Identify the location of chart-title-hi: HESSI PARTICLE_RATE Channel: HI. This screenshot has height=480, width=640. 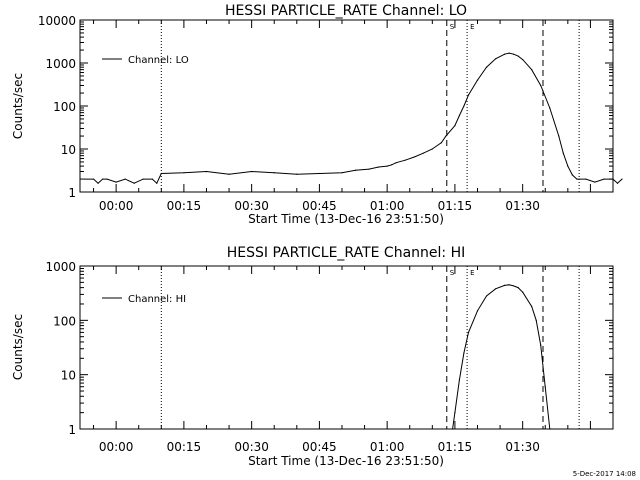
(346, 253).